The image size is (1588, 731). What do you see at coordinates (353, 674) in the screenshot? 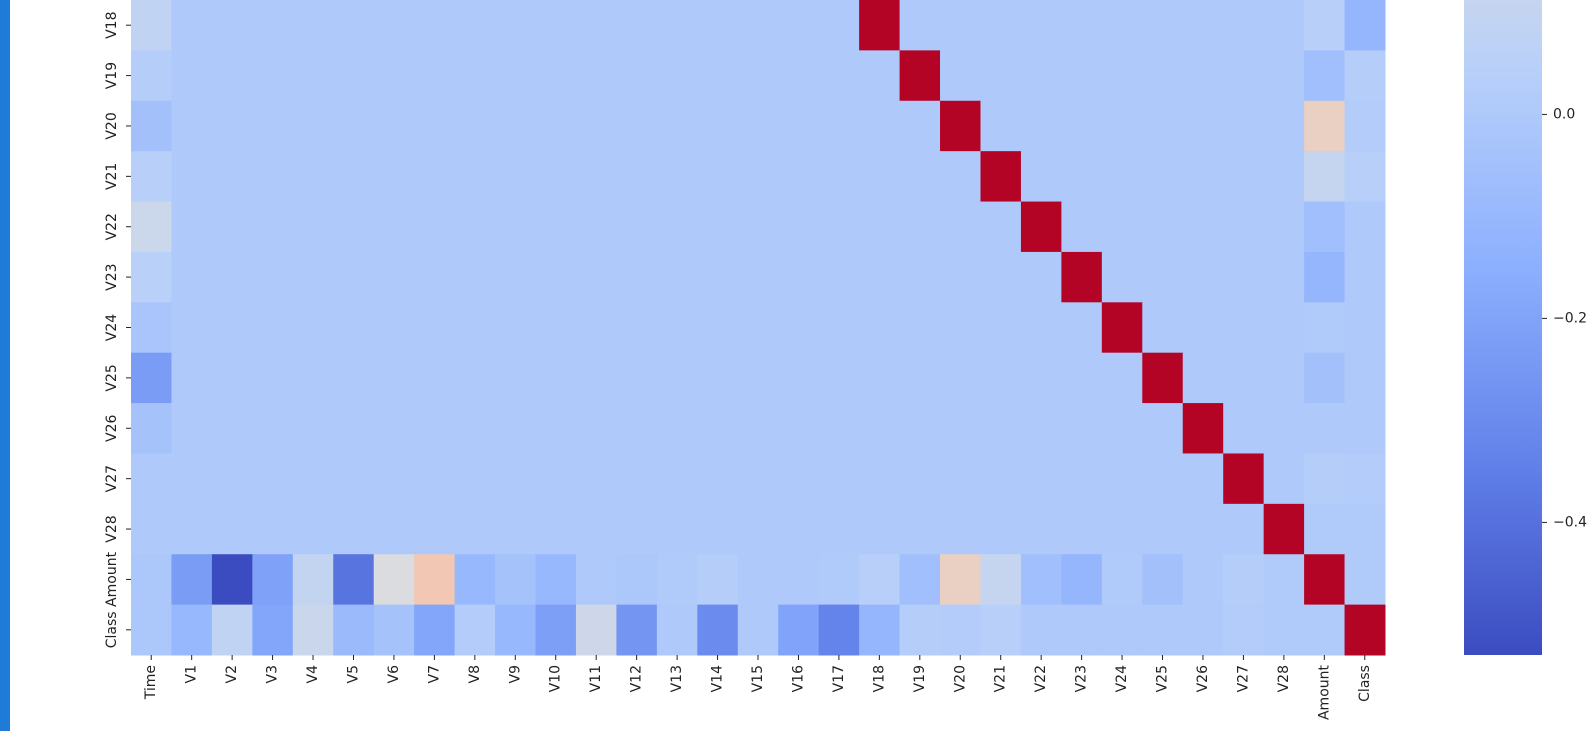
I see `x-tick-label: V5` at bounding box center [353, 674].